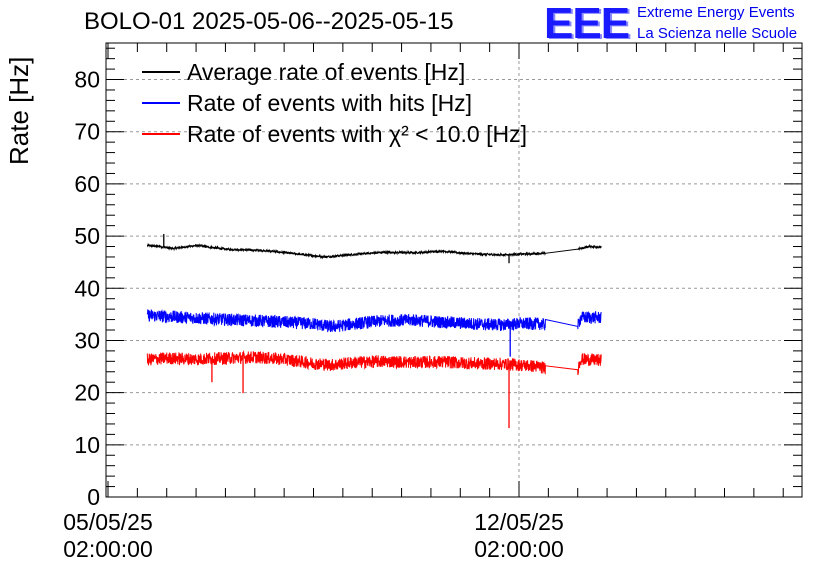 The height and width of the screenshot is (572, 836). Describe the element at coordinates (587, 24) in the screenshot. I see `eee-logo: EEE` at that location.